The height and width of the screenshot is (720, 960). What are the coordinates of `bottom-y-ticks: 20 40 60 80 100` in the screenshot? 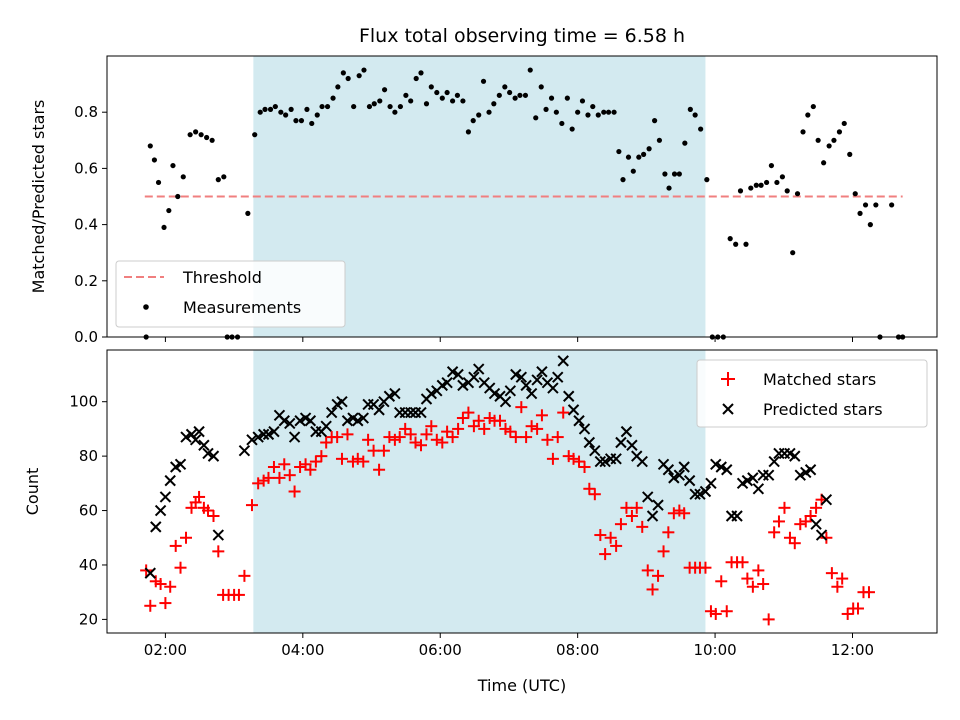 It's located at (88, 510).